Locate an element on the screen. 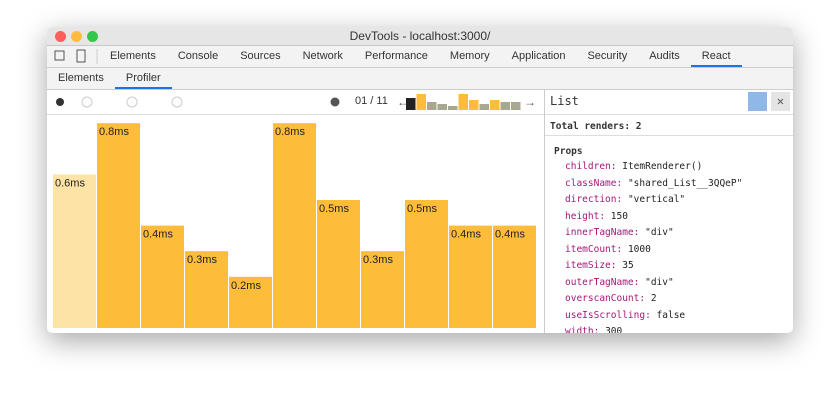 The height and width of the screenshot is (402, 840). tab: Performance is located at coordinates (396, 56).